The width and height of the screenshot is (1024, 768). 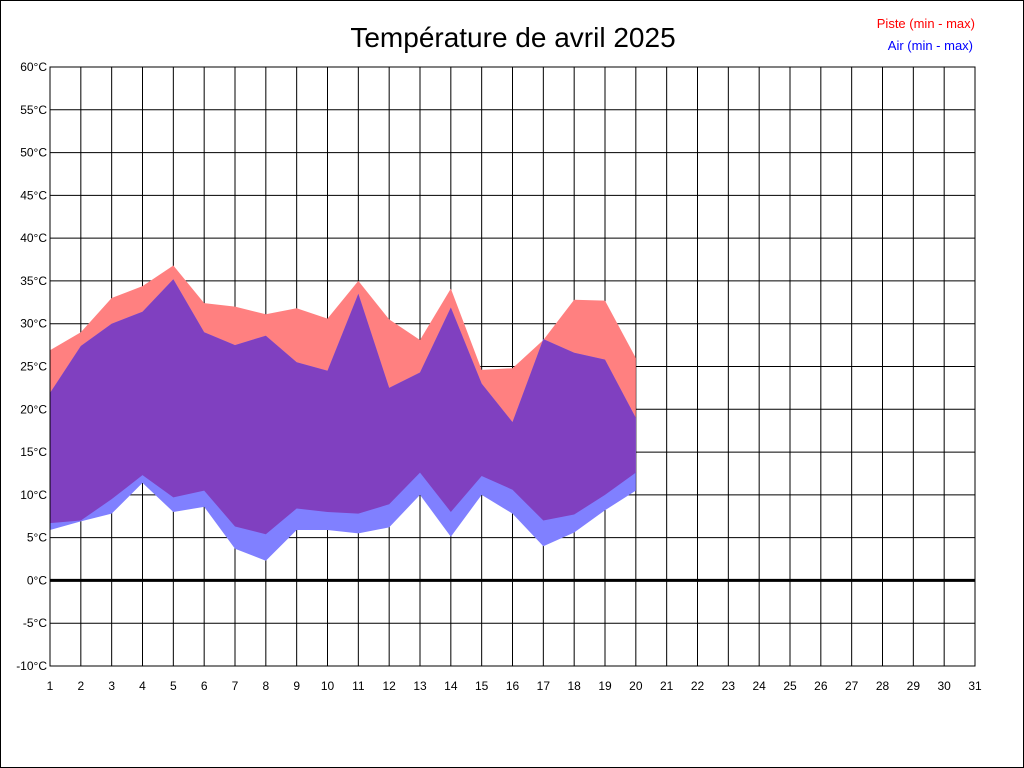 I want to click on y-tick-label: 50°C, so click(x=33, y=153).